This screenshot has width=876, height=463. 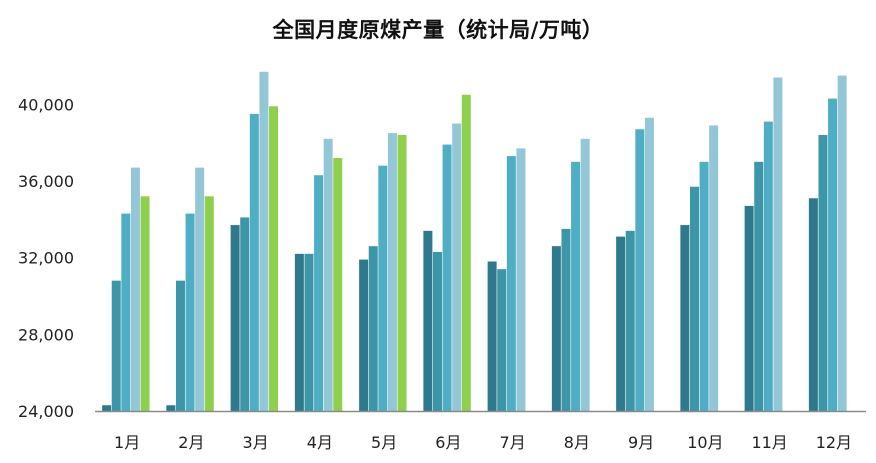 I want to click on x-tick-label: 8月, so click(x=577, y=442).